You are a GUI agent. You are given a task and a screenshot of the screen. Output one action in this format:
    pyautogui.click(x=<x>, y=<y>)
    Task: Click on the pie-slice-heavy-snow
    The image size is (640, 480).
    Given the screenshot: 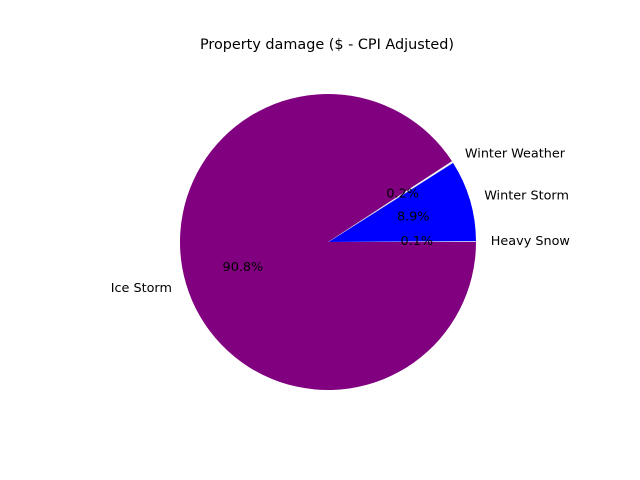 What is the action you would take?
    pyautogui.click(x=402, y=241)
    